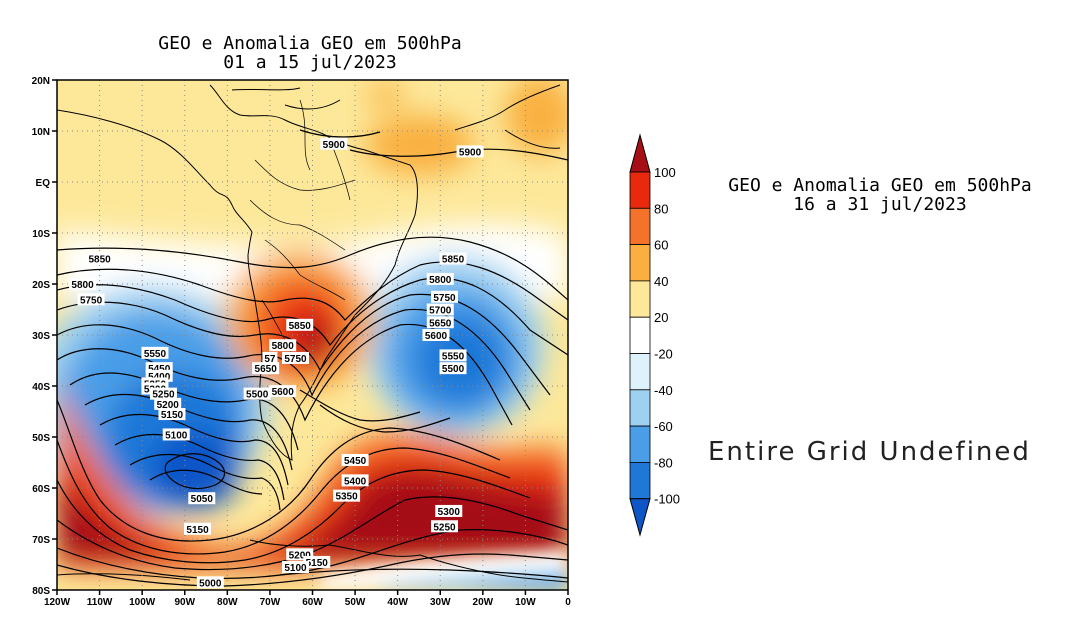 The height and width of the screenshot is (636, 1085). I want to click on lon-label: 0, so click(568, 602).